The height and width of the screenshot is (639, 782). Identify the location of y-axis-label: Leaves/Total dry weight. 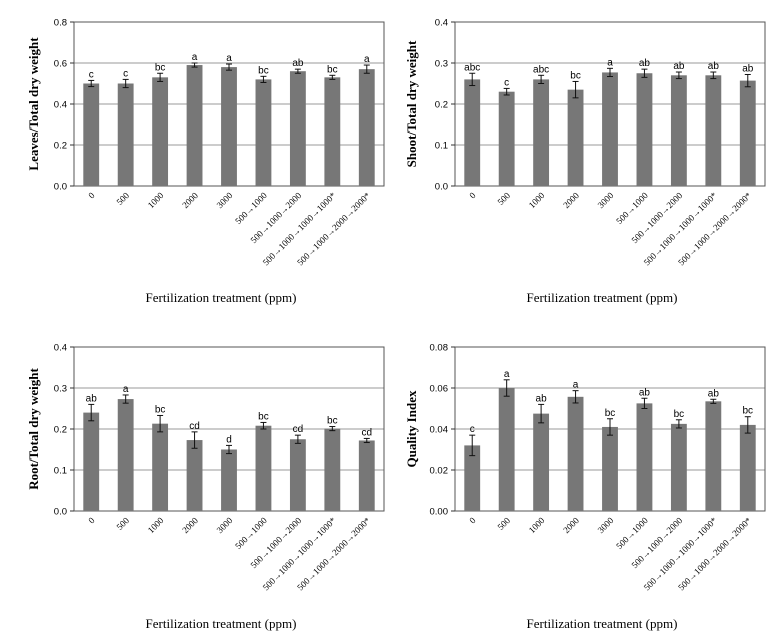
(33, 104).